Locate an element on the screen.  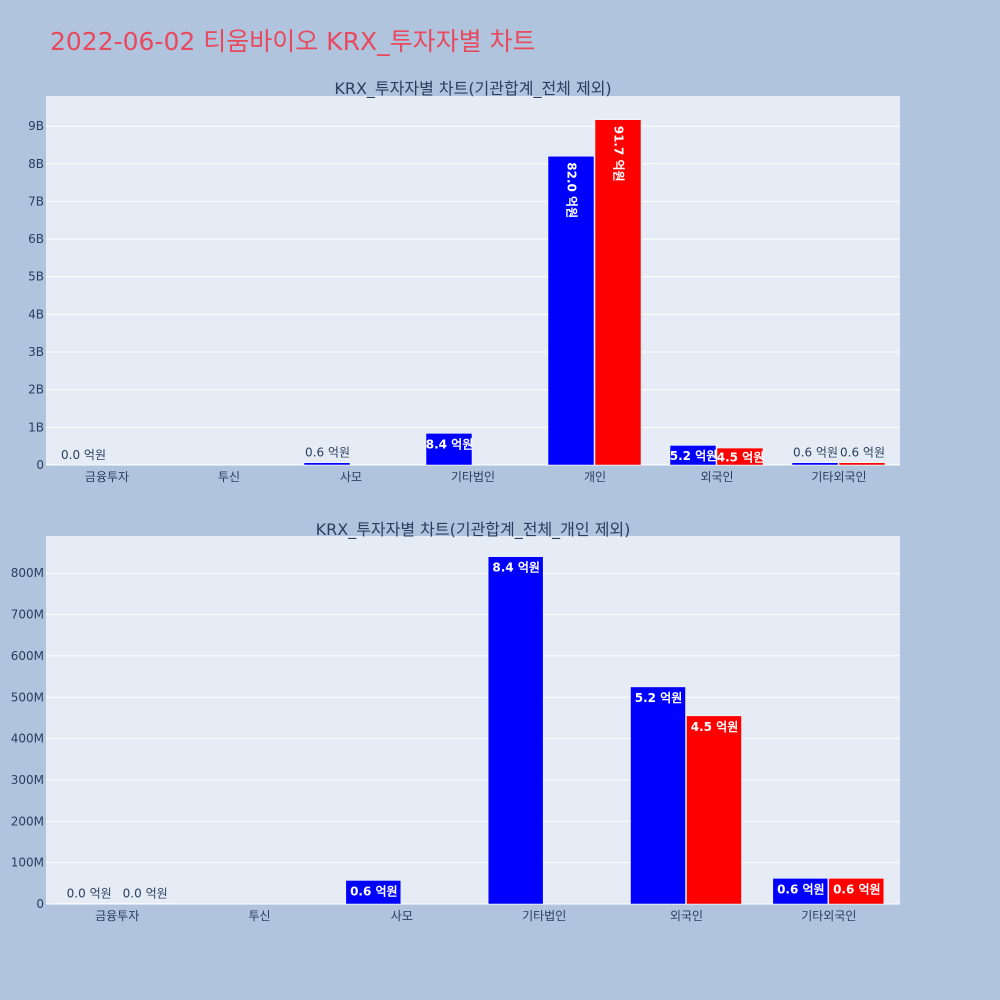
y-tick-label: 300M is located at coordinates (27, 780).